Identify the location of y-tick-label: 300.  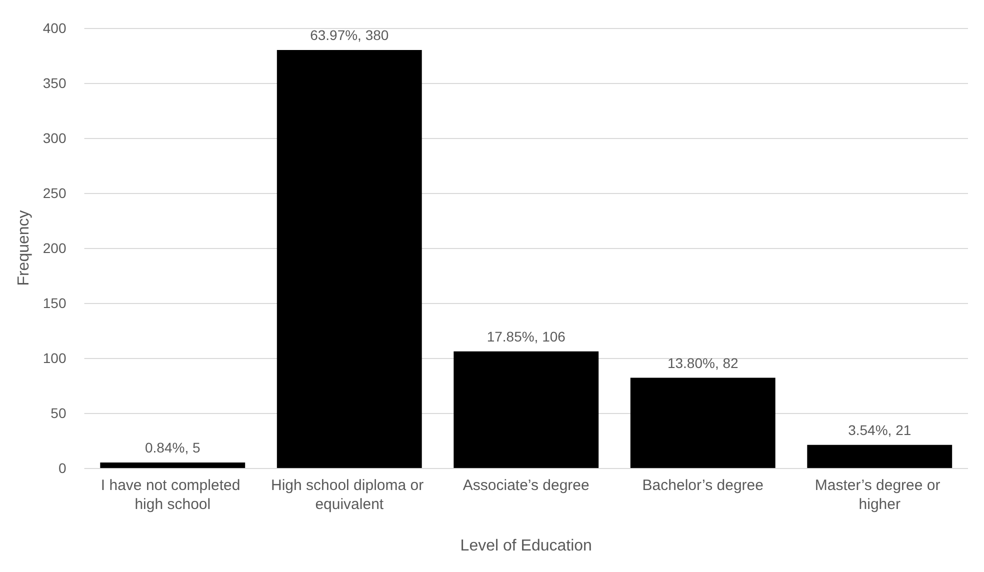
(54, 138).